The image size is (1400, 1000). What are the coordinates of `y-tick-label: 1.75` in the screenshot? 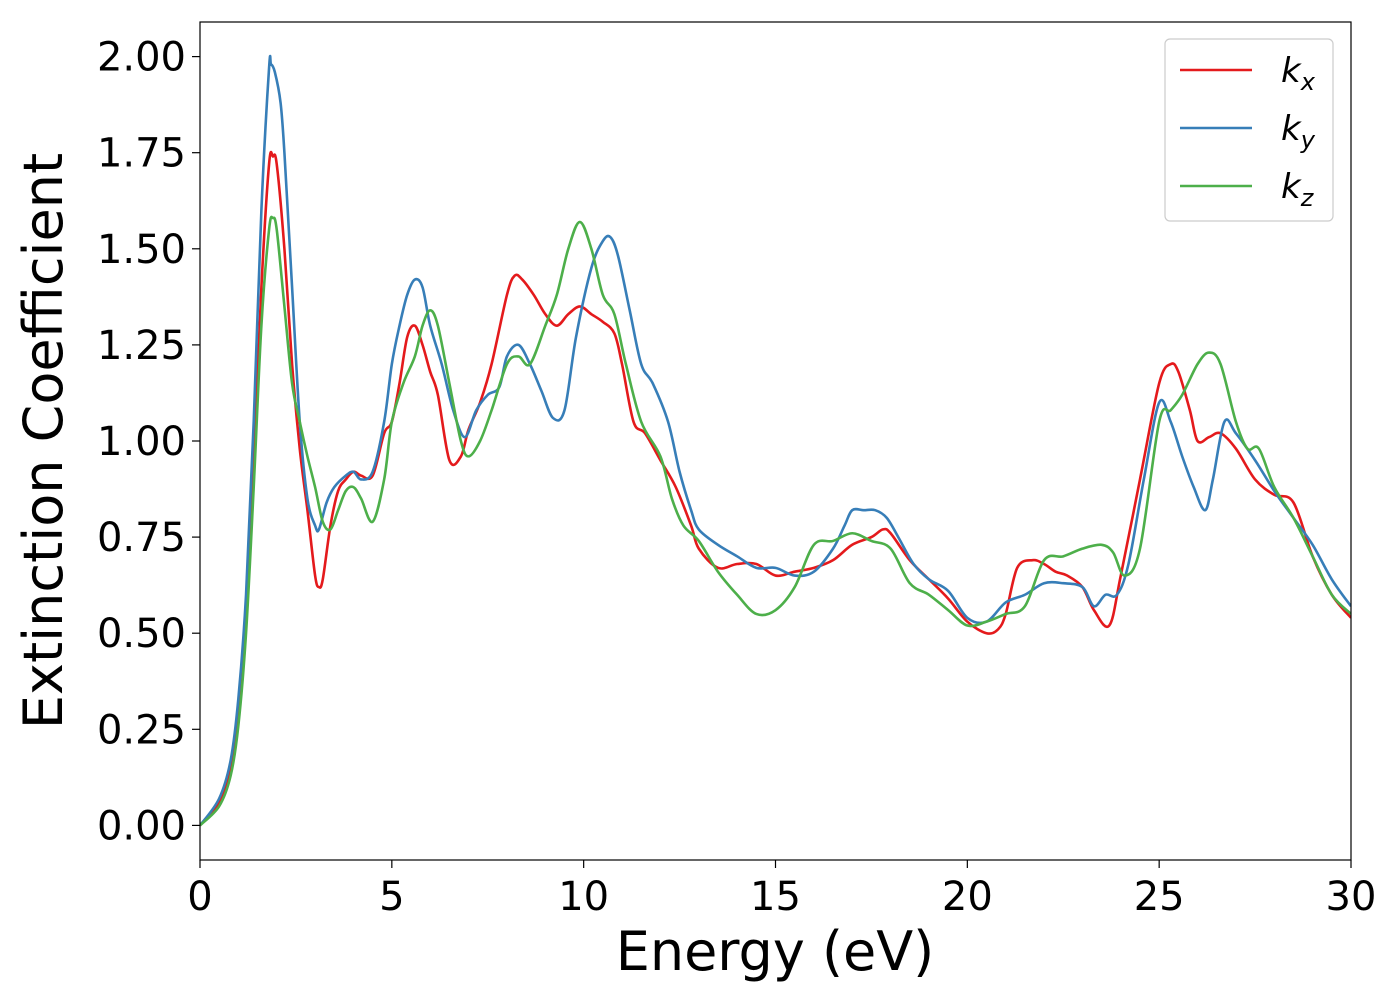 It's located at (141, 154).